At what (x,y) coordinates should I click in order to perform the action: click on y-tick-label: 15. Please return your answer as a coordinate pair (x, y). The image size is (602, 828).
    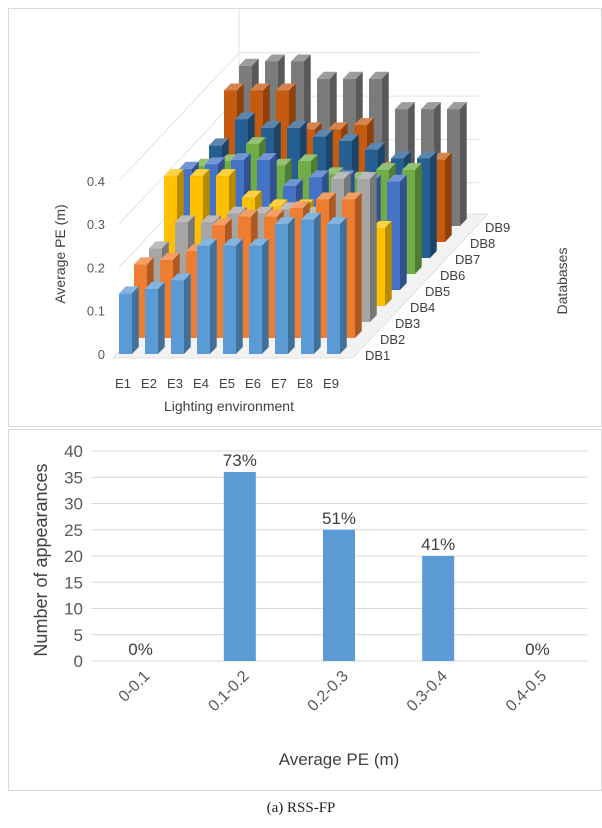
    Looking at the image, I should click on (73, 582).